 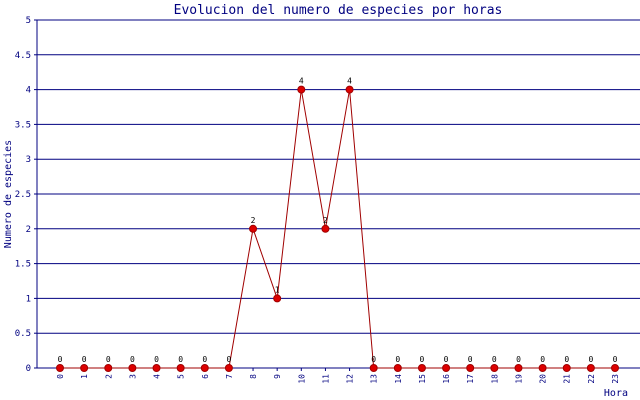 What do you see at coordinates (28, 91) in the screenshot?
I see `y-tick-label: 4` at bounding box center [28, 91].